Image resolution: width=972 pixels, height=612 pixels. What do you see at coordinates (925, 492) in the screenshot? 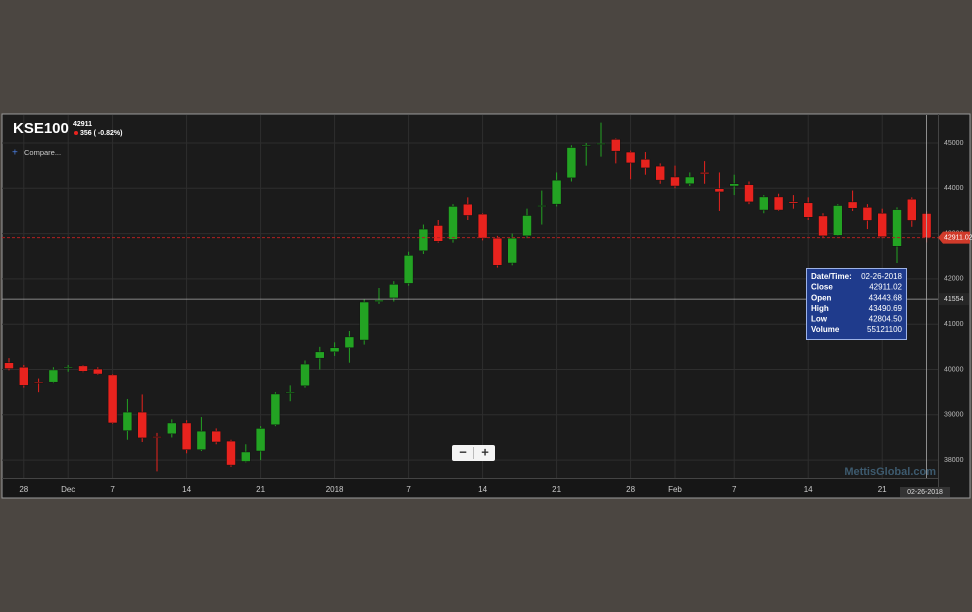
I see `crosshair-date-tag` at bounding box center [925, 492].